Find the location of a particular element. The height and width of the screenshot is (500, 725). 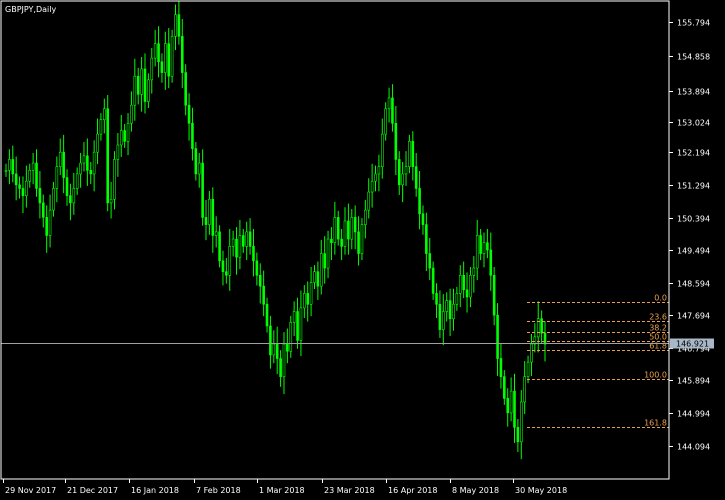

current-price-tag is located at coordinates (692, 343).